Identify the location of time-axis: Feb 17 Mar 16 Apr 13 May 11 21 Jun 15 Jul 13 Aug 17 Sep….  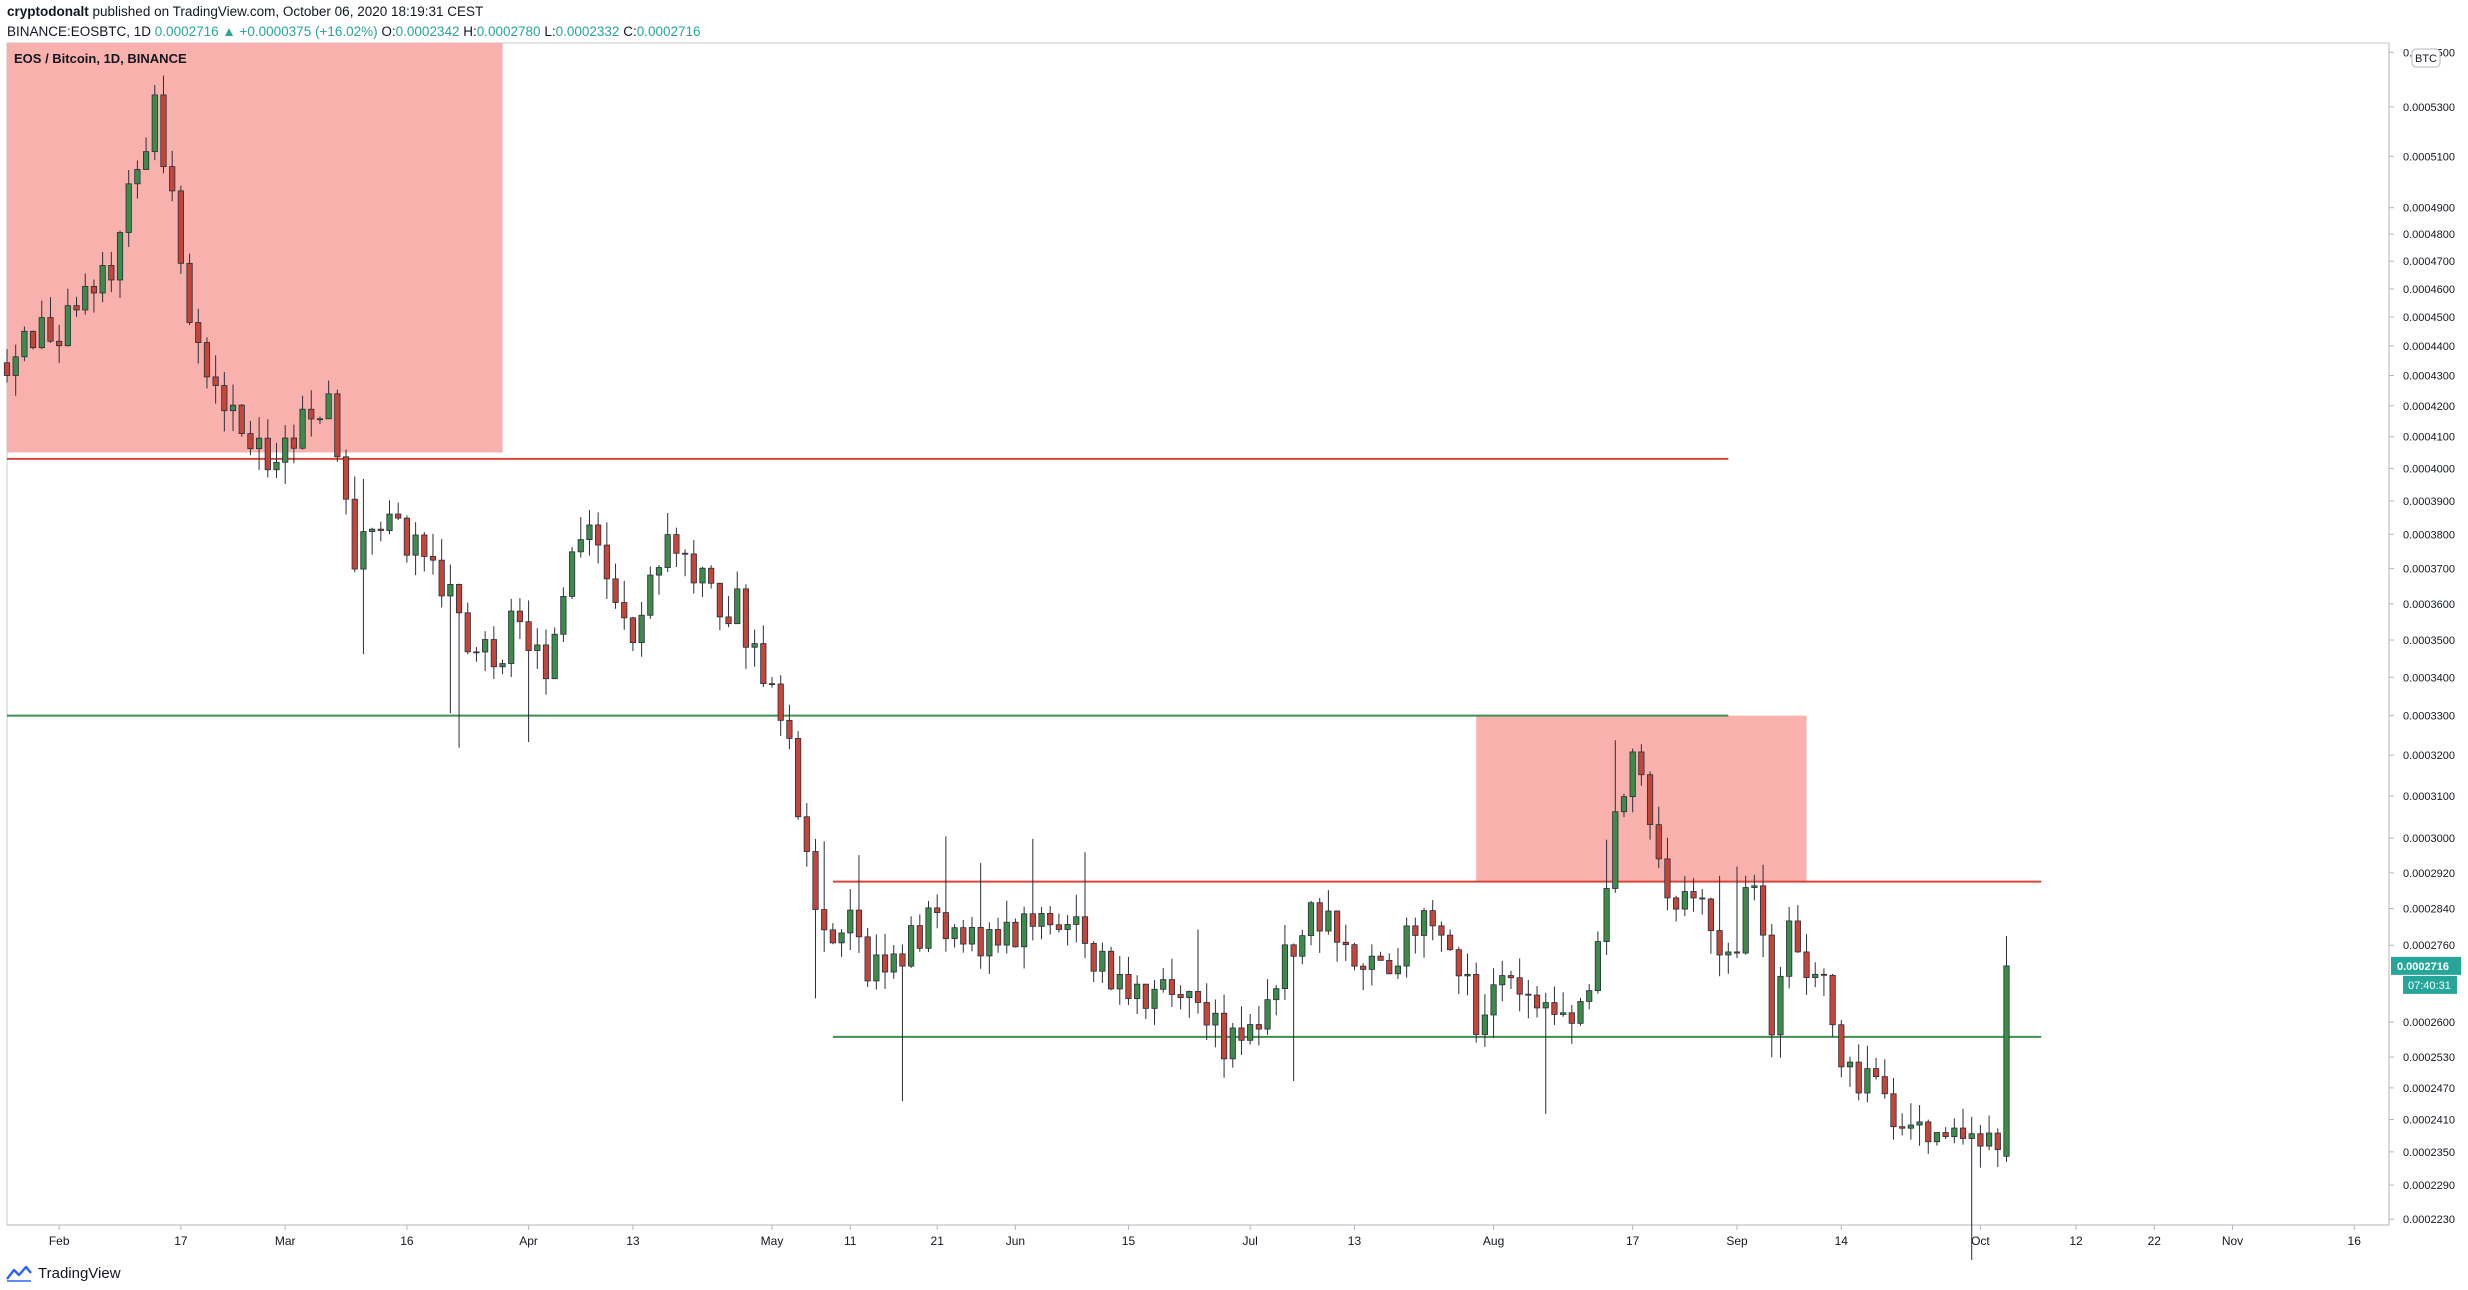
(1205, 1236).